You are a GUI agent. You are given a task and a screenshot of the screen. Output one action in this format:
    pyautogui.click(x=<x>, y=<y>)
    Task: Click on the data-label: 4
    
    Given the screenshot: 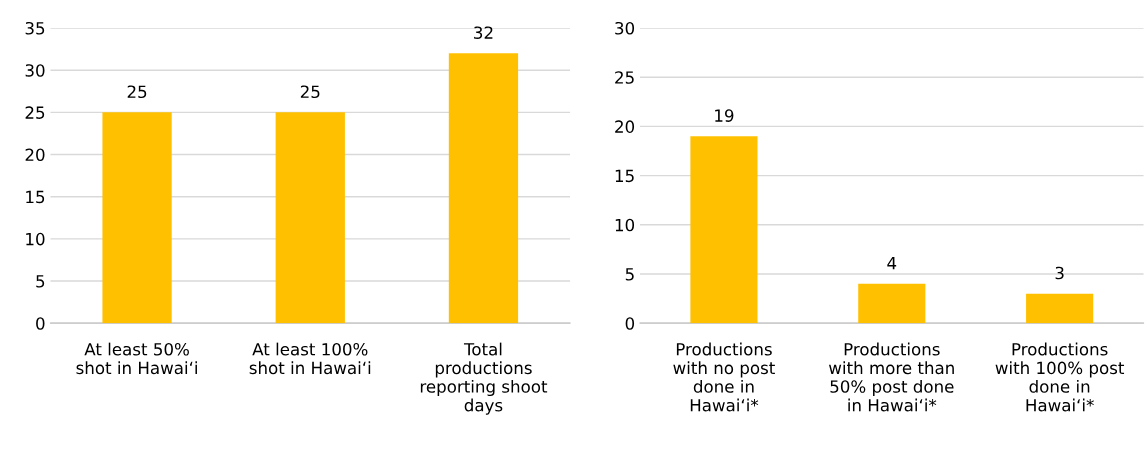 What is the action you would take?
    pyautogui.click(x=892, y=263)
    